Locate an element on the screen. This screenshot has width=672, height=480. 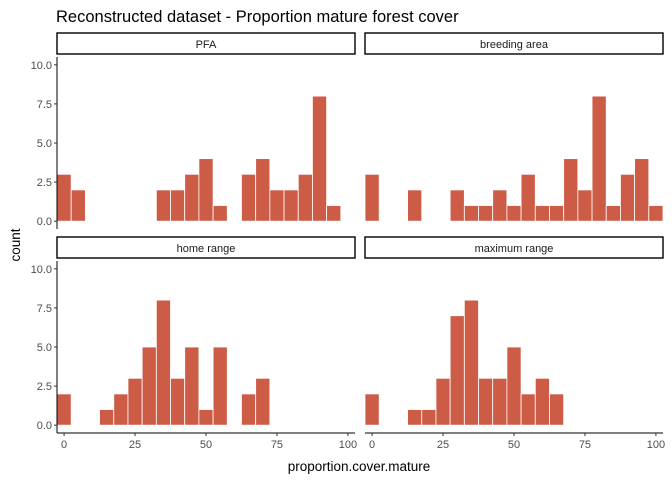
facet-strip-label: maximum range is located at coordinates (514, 249).